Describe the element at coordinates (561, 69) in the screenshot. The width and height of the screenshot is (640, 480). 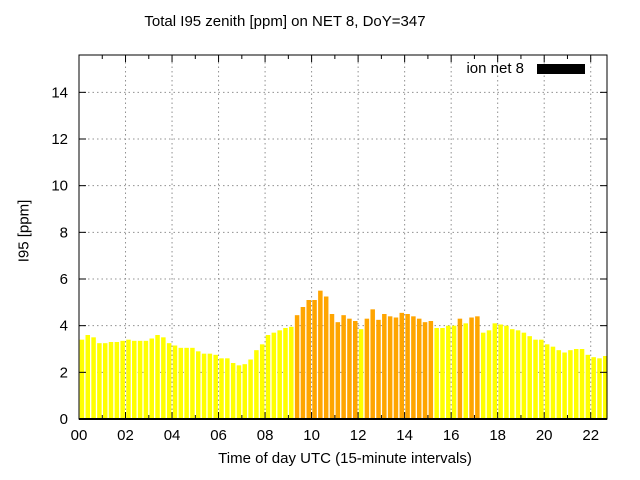
I see `legend-swatch` at that location.